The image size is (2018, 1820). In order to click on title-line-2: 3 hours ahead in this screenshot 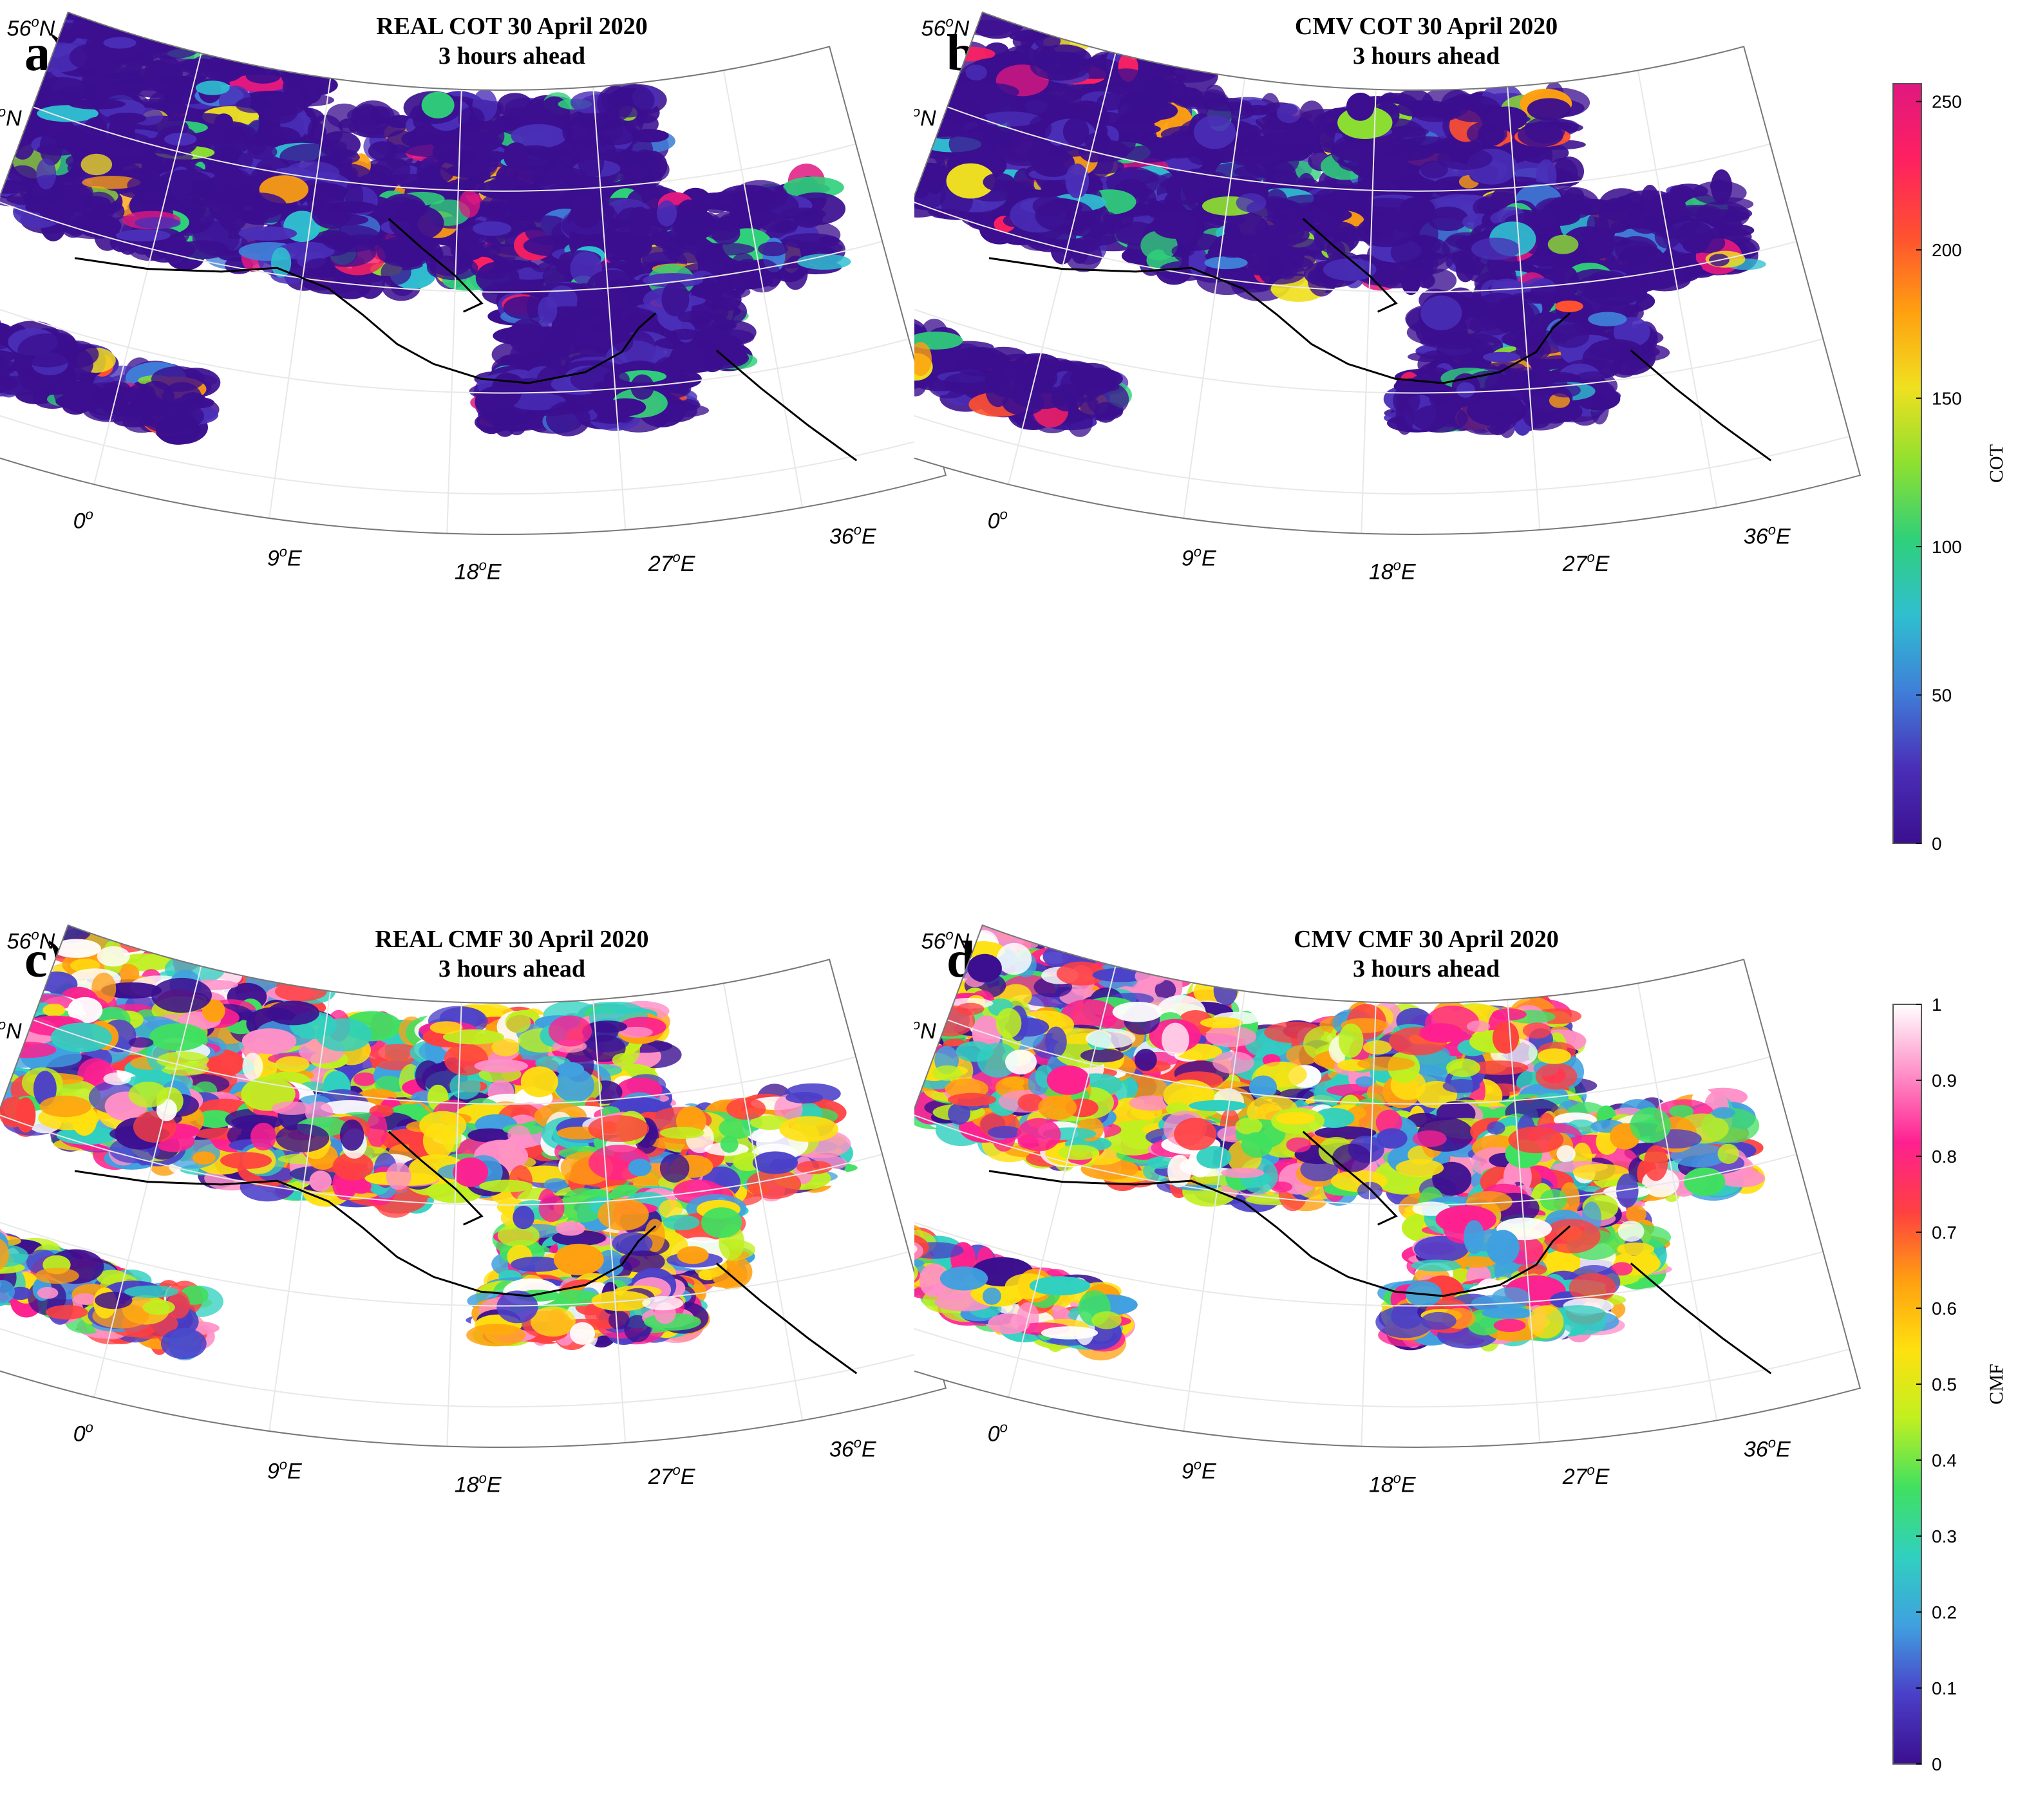, I will do `click(512, 56)`.